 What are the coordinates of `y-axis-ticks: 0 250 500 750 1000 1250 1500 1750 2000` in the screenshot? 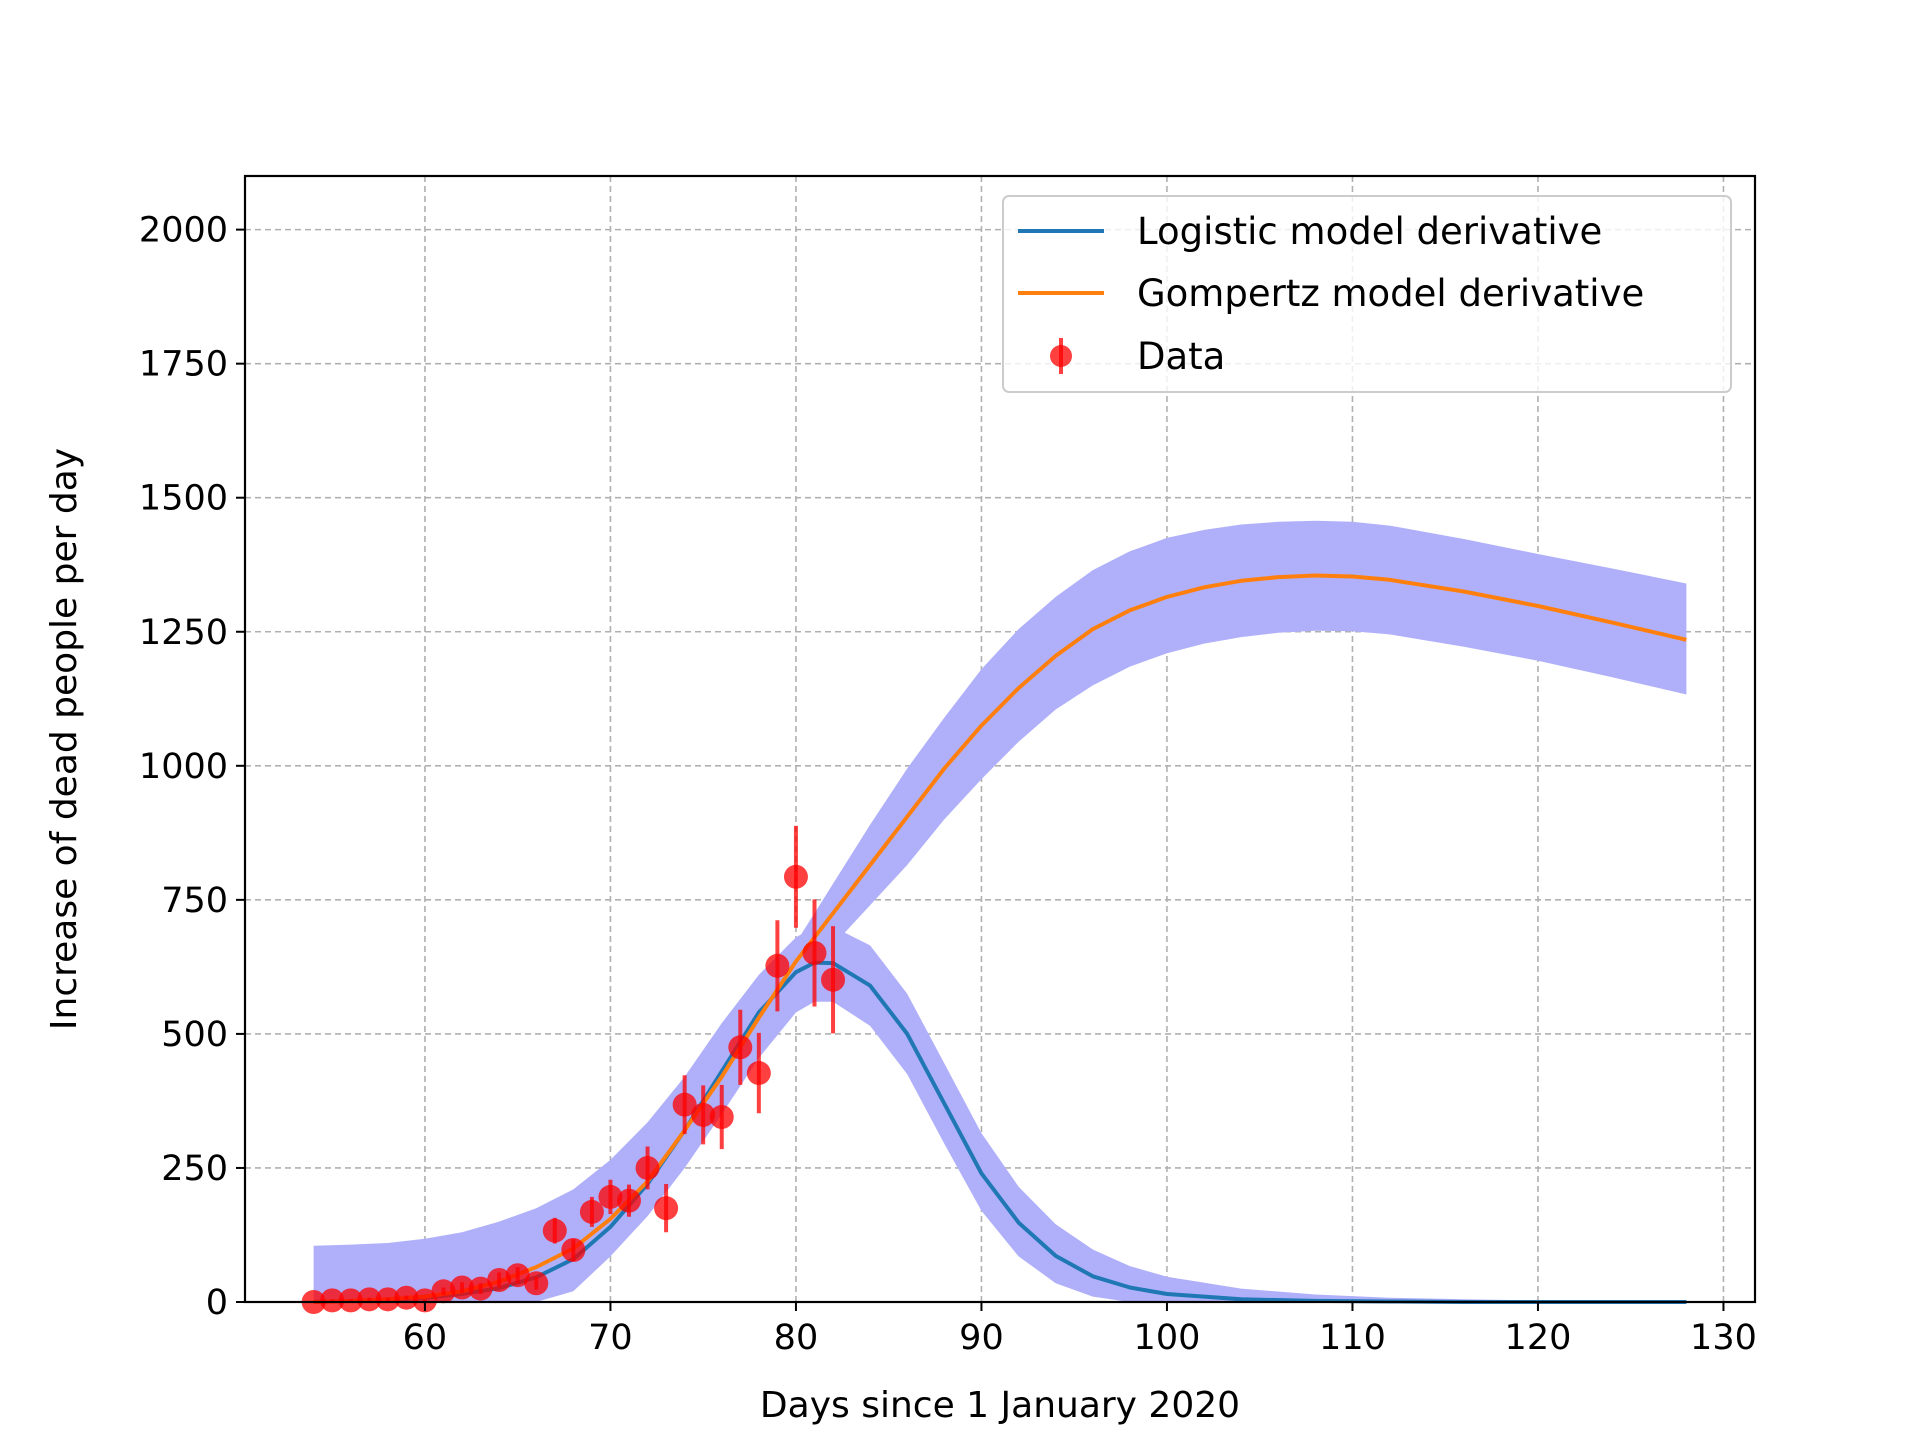 It's located at (192, 767).